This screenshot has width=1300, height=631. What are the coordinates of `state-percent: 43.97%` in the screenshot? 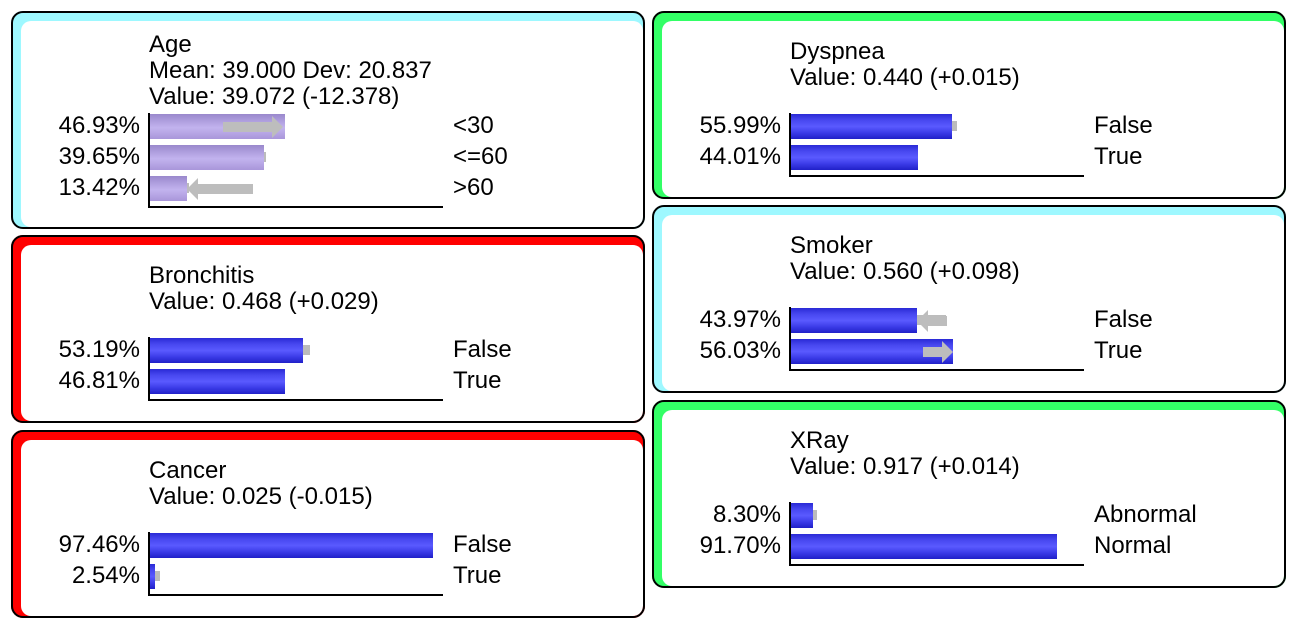 It's located at (740, 319).